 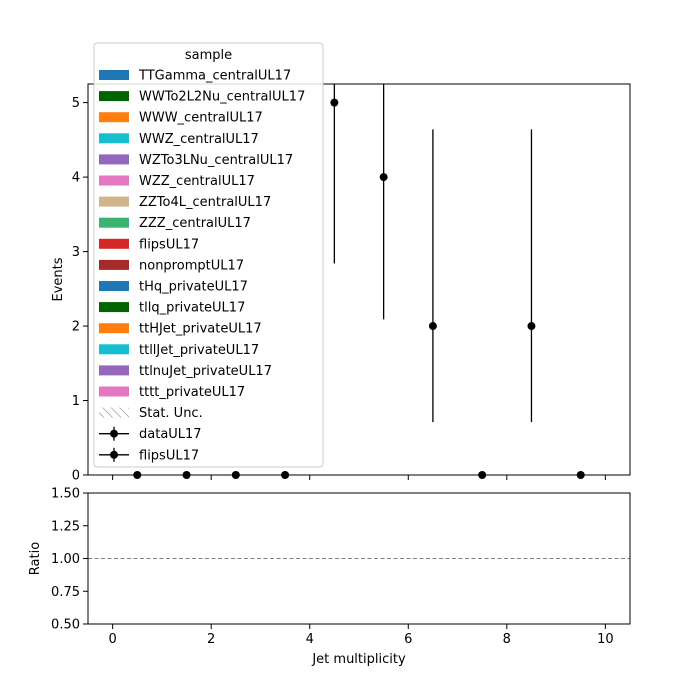 I want to click on legend-label: Stat. Unc., so click(x=171, y=413).